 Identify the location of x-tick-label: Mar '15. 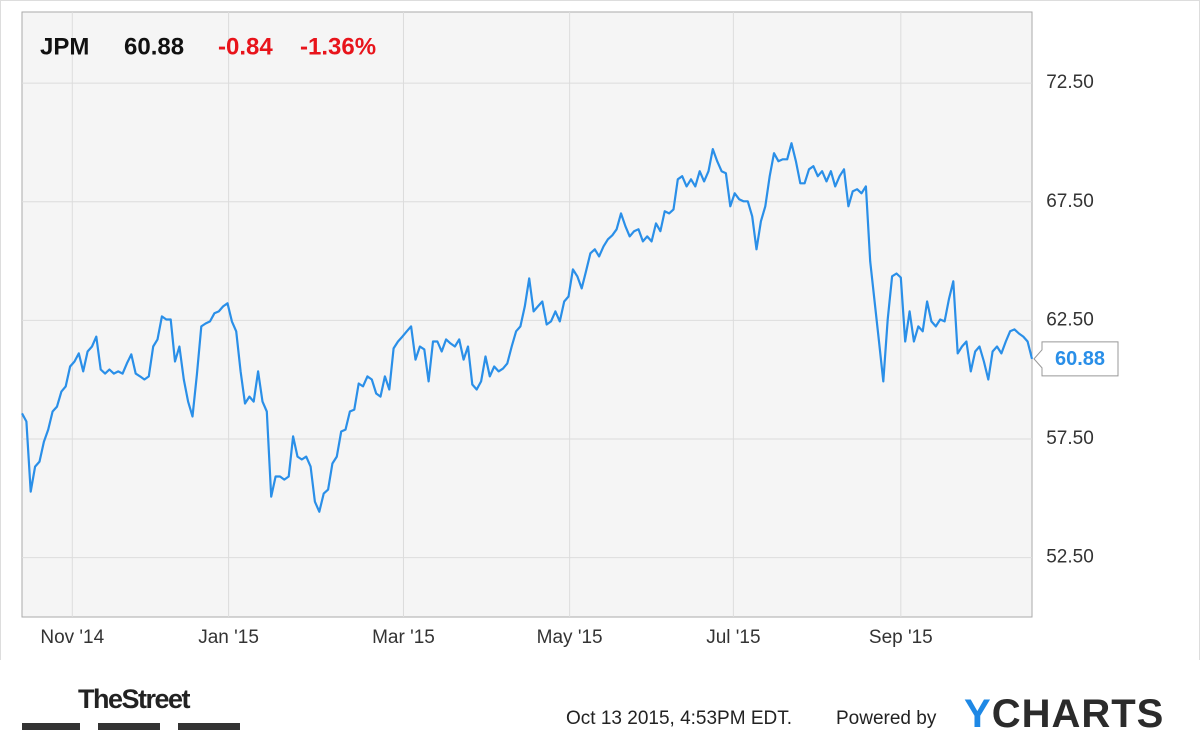
(403, 637).